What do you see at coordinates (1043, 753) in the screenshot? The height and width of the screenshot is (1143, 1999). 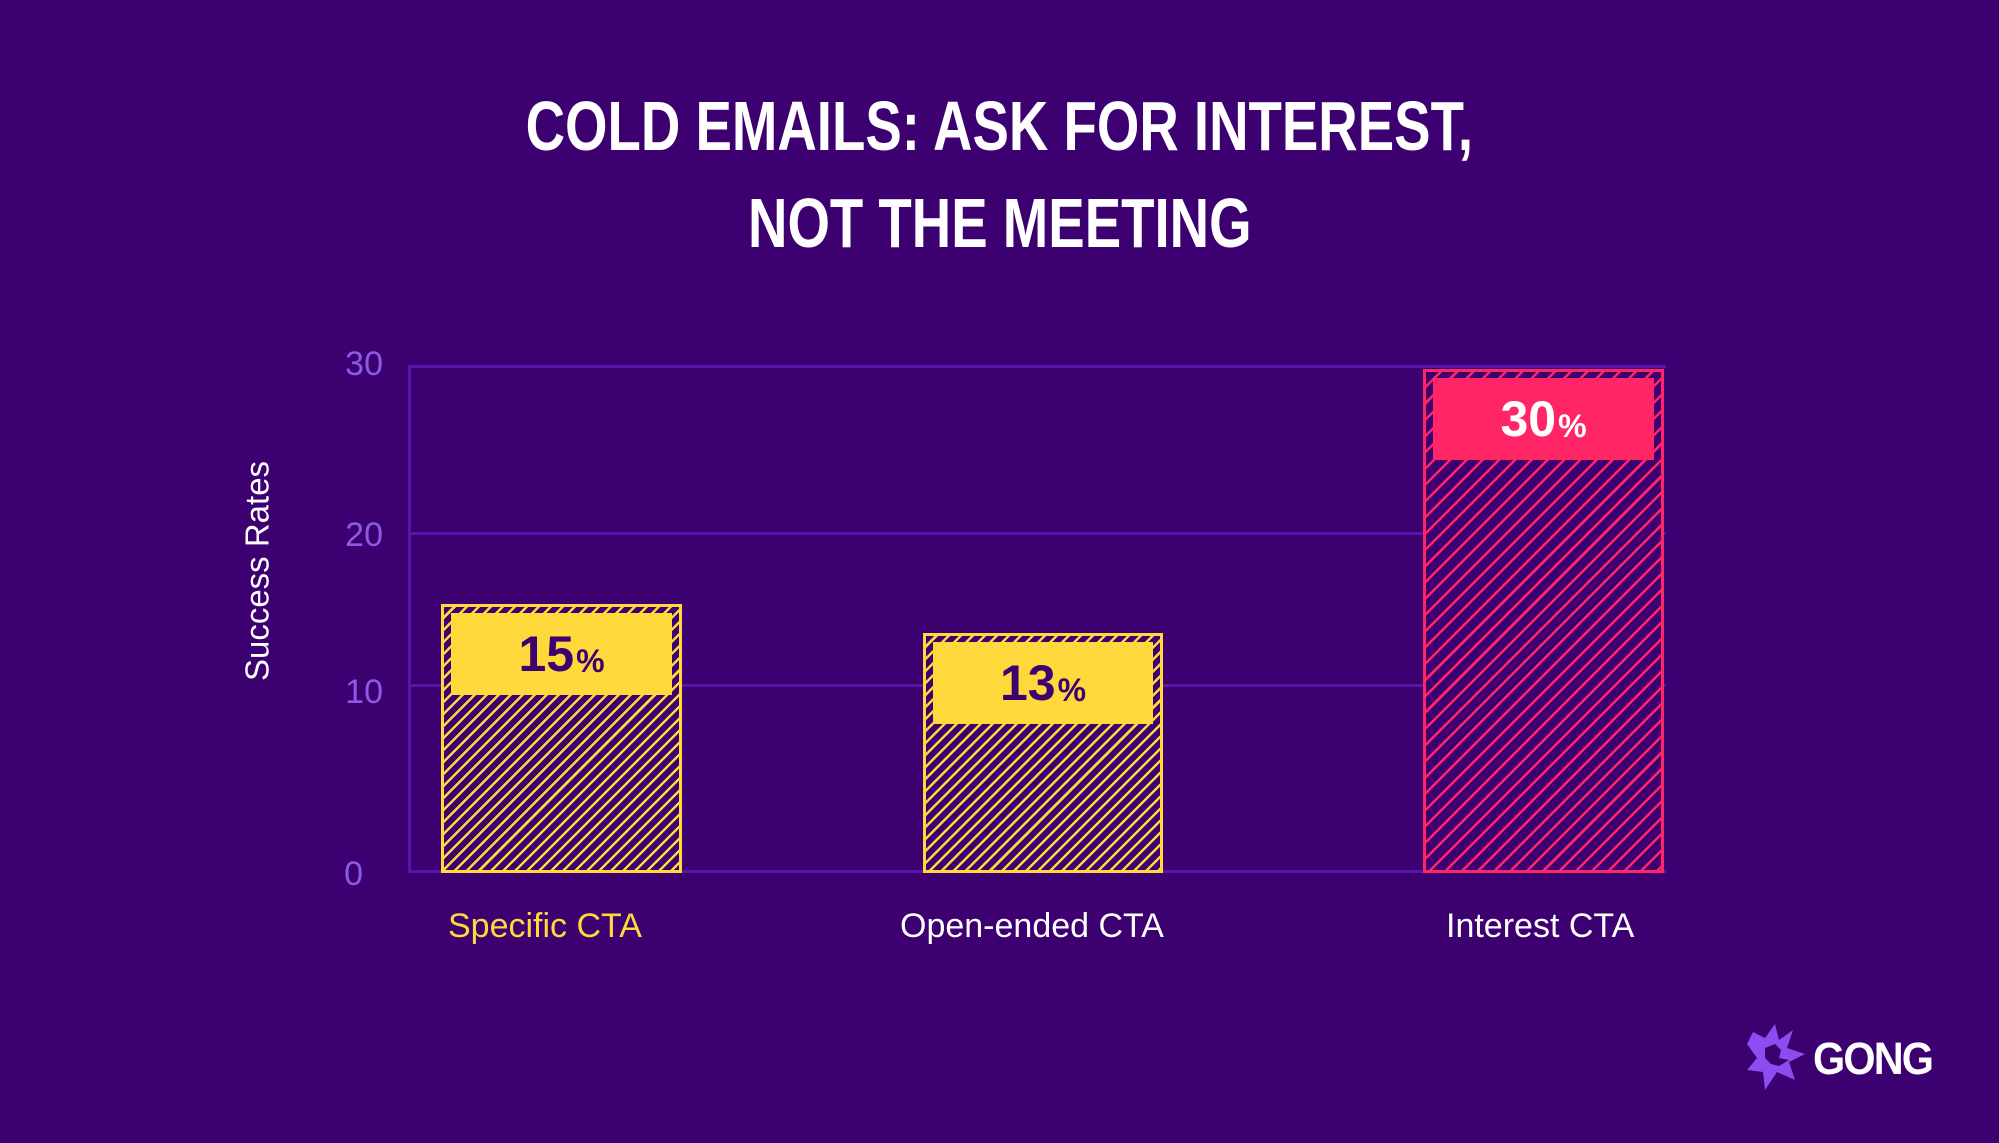 I see `bar-open-ended-cta: 13%` at bounding box center [1043, 753].